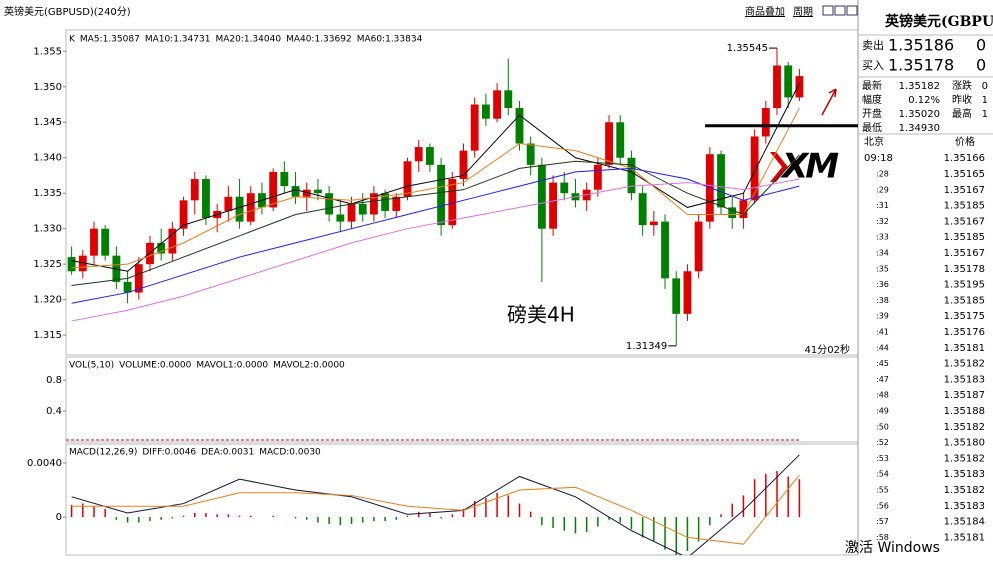 Image resolution: width=993 pixels, height=579 pixels. What do you see at coordinates (809, 167) in the screenshot?
I see `xm-logo: XM` at bounding box center [809, 167].